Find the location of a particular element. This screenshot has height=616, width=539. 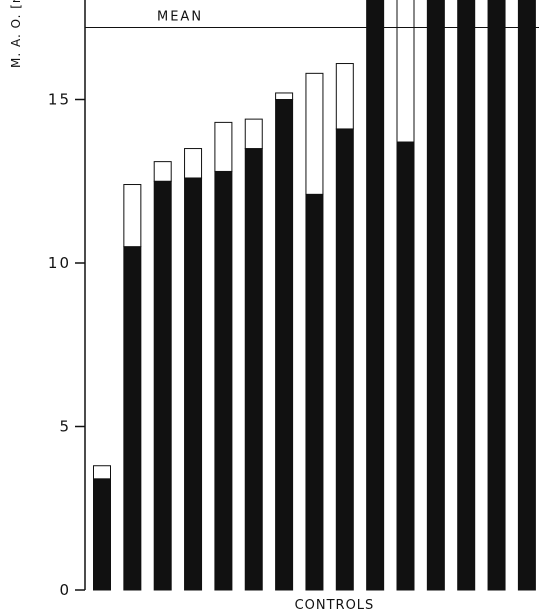

x-axis-title: CONTROLS is located at coordinates (335, 604).